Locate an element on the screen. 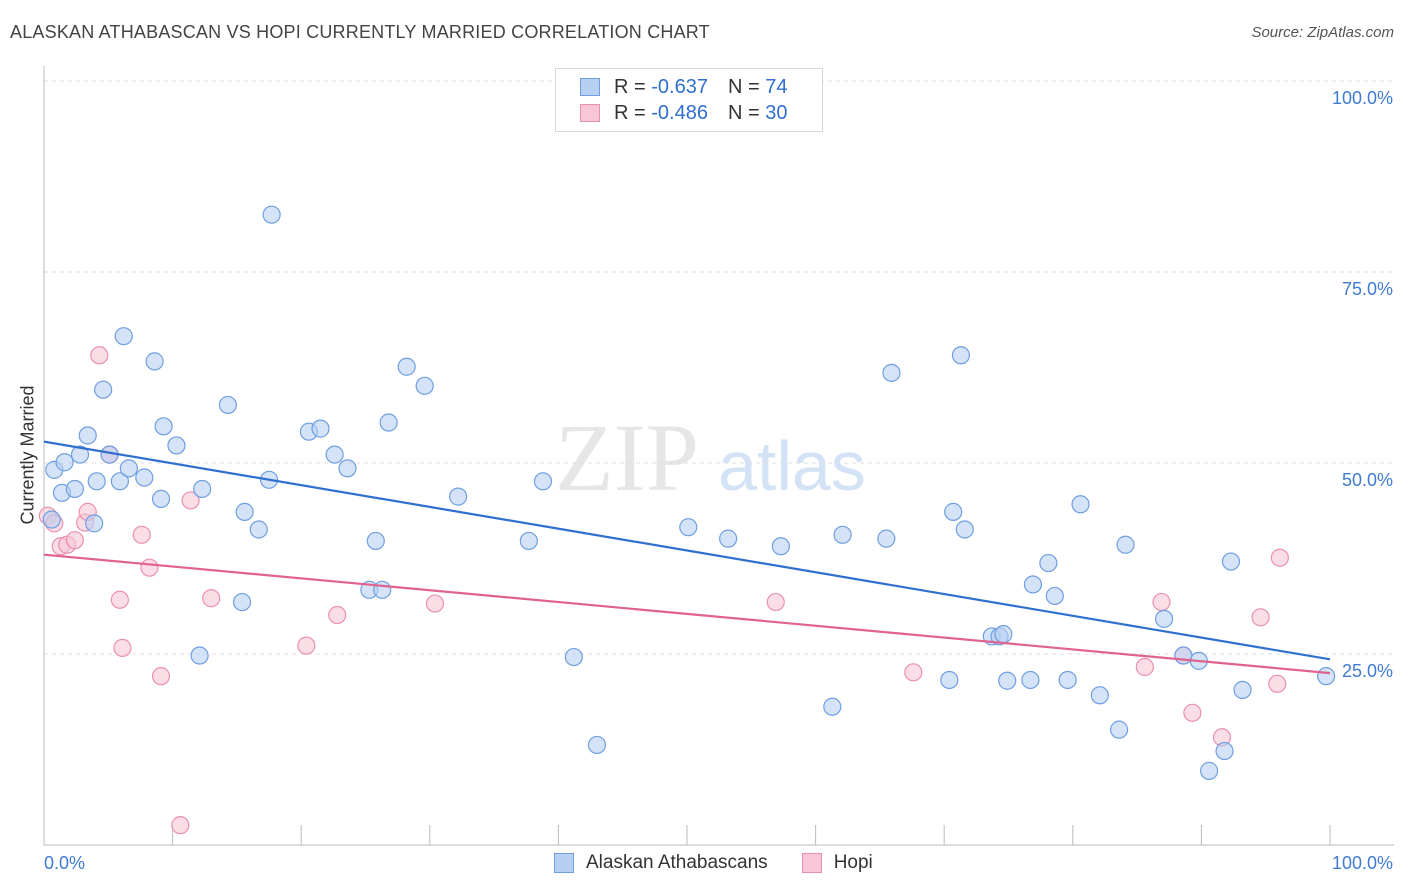  legend-n-value: 30 is located at coordinates (776, 112).